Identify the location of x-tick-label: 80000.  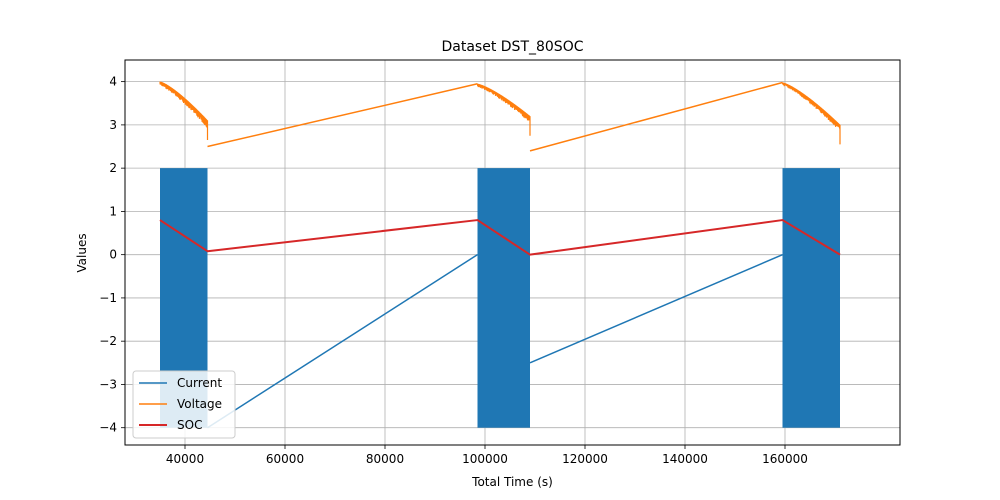
(385, 459).